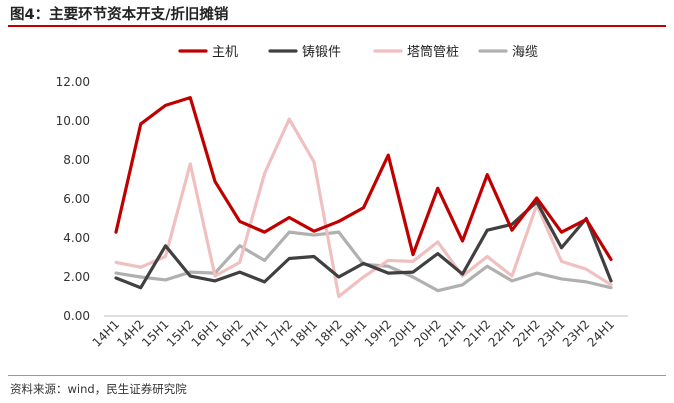  What do you see at coordinates (205, 333) in the screenshot?
I see `x-tick-label: 16H1` at bounding box center [205, 333].